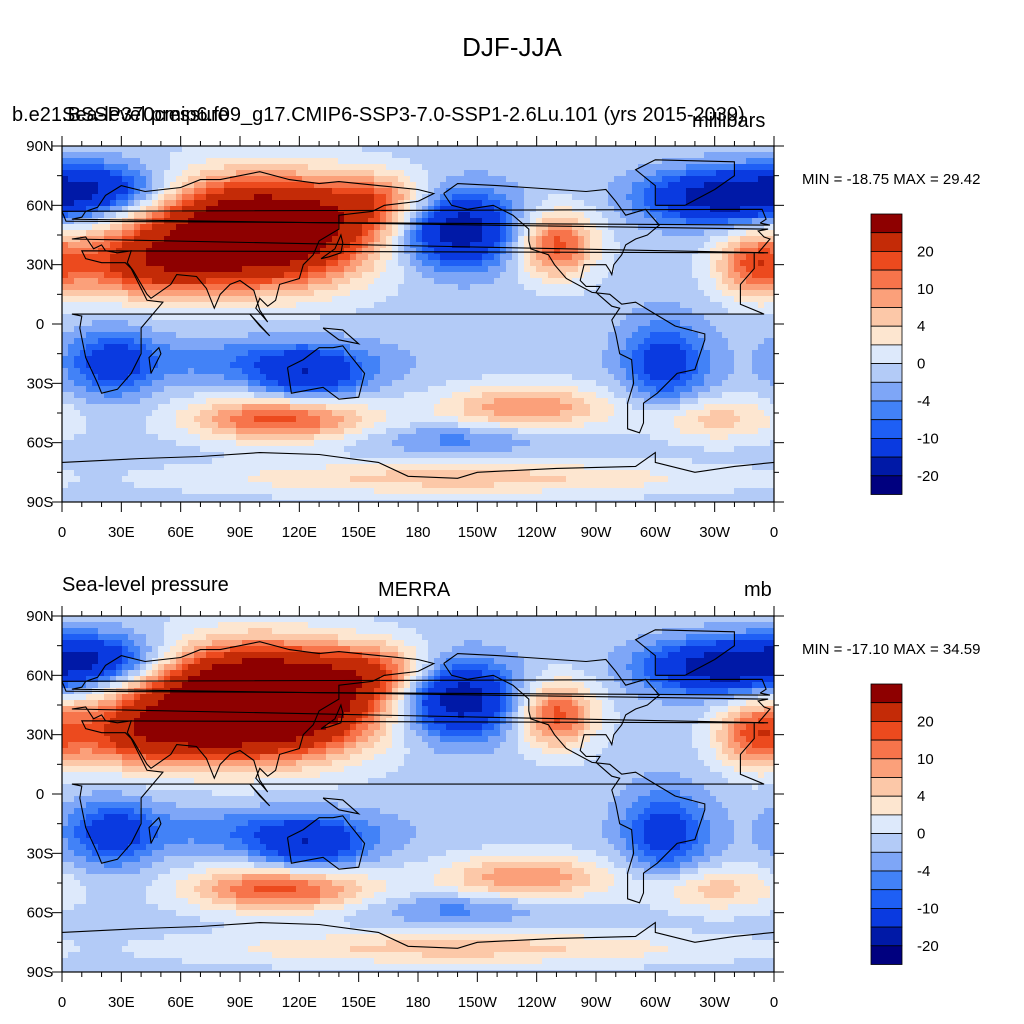 The image size is (1024, 1024). I want to click on panel1-minmax: MIN = -18.75 MAX = 29.42, so click(891, 179).